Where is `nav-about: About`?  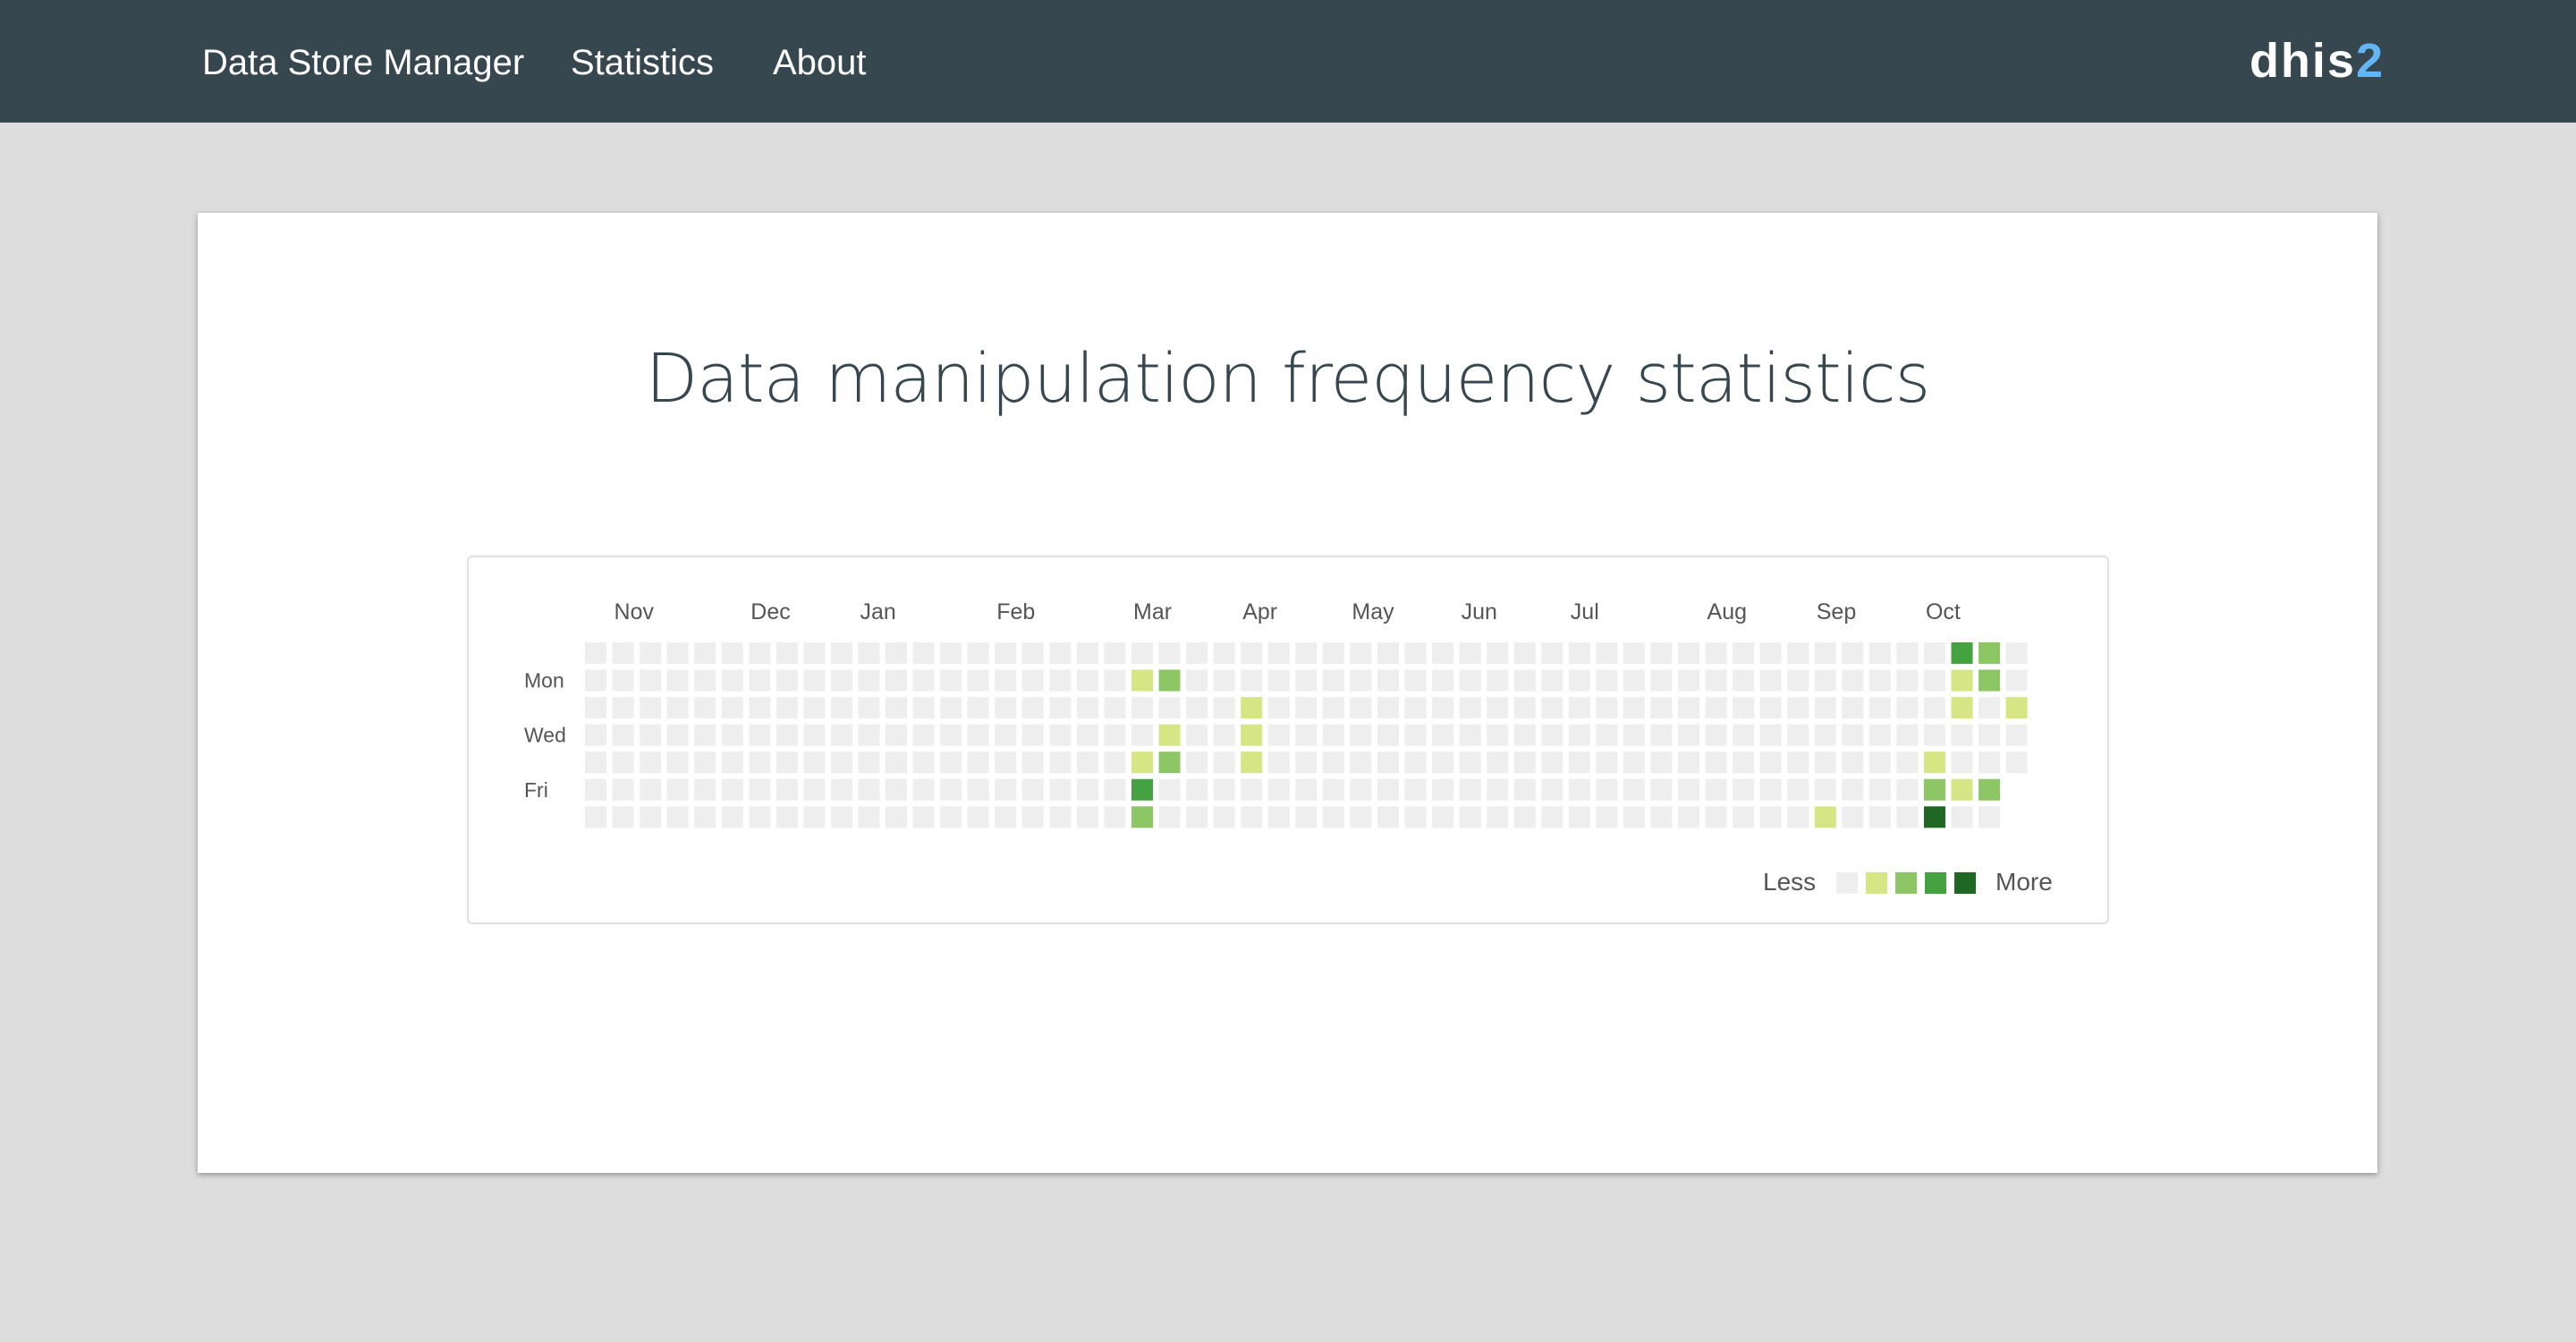
nav-about: About is located at coordinates (820, 63).